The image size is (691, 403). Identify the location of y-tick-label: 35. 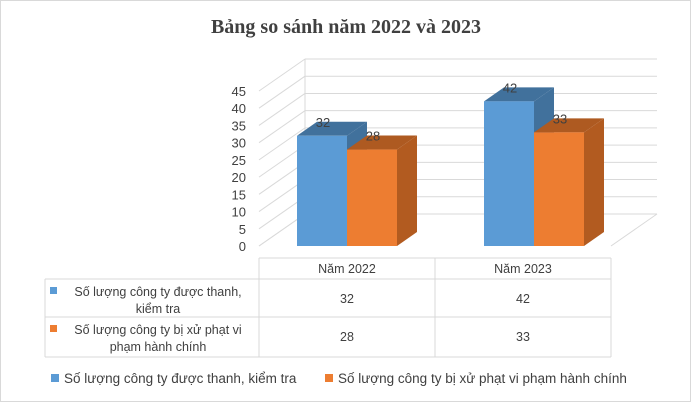
(239, 125).